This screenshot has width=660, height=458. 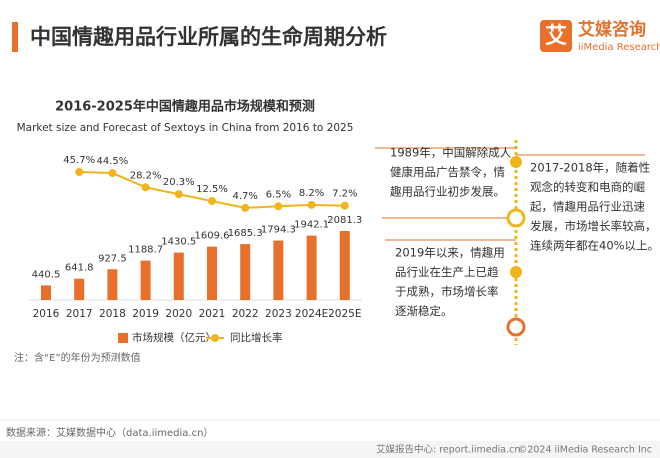 What do you see at coordinates (447, 192) in the screenshot?
I see `timeline-text: 趣用品行业初步发展。` at bounding box center [447, 192].